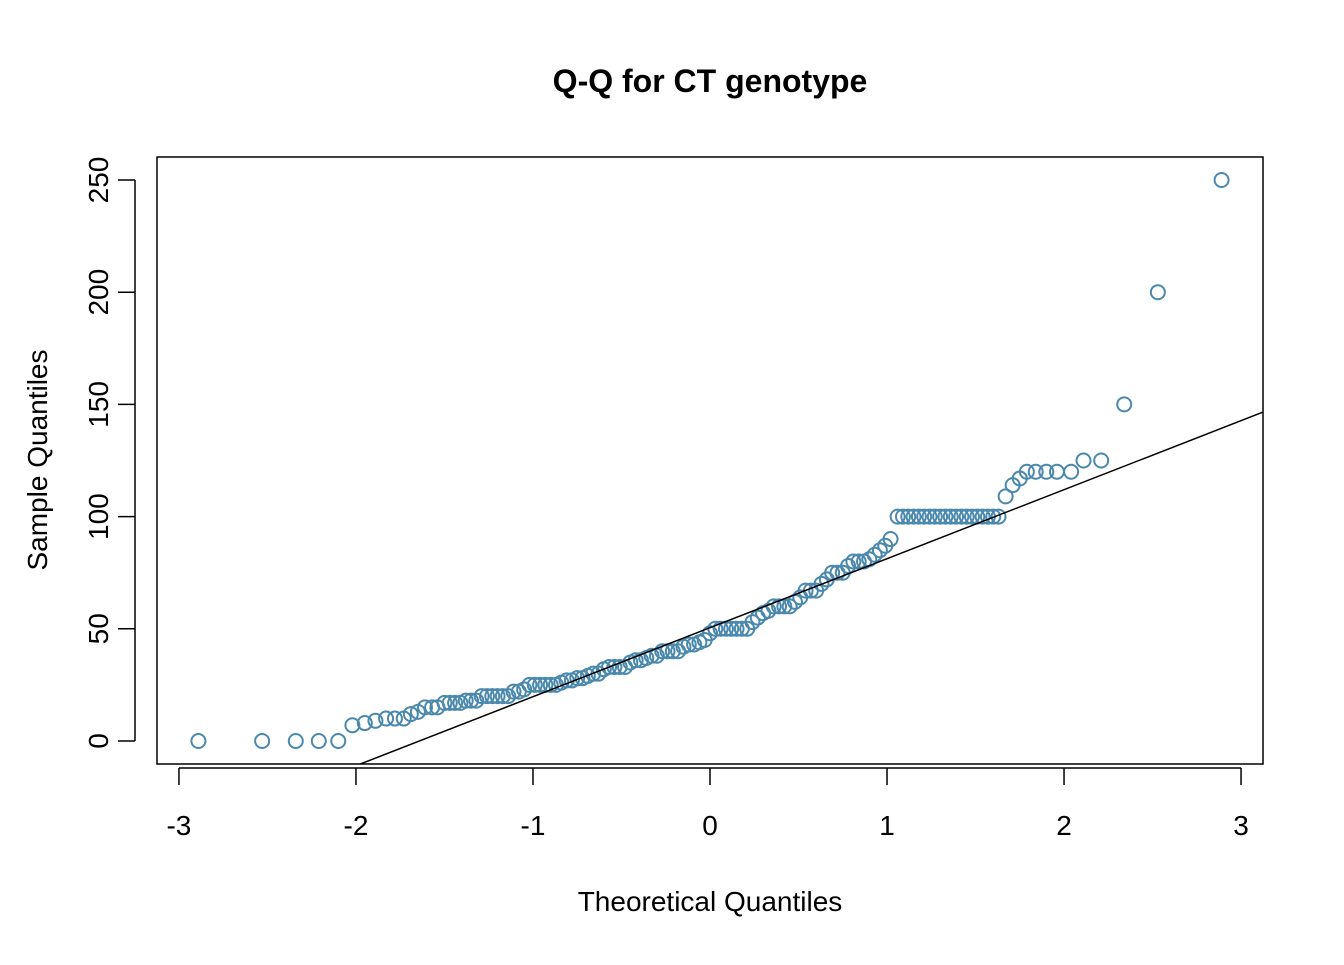 This screenshot has height=965, width=1344. Describe the element at coordinates (710, 81) in the screenshot. I see `chart-title: Q-Q for CT genotype` at that location.